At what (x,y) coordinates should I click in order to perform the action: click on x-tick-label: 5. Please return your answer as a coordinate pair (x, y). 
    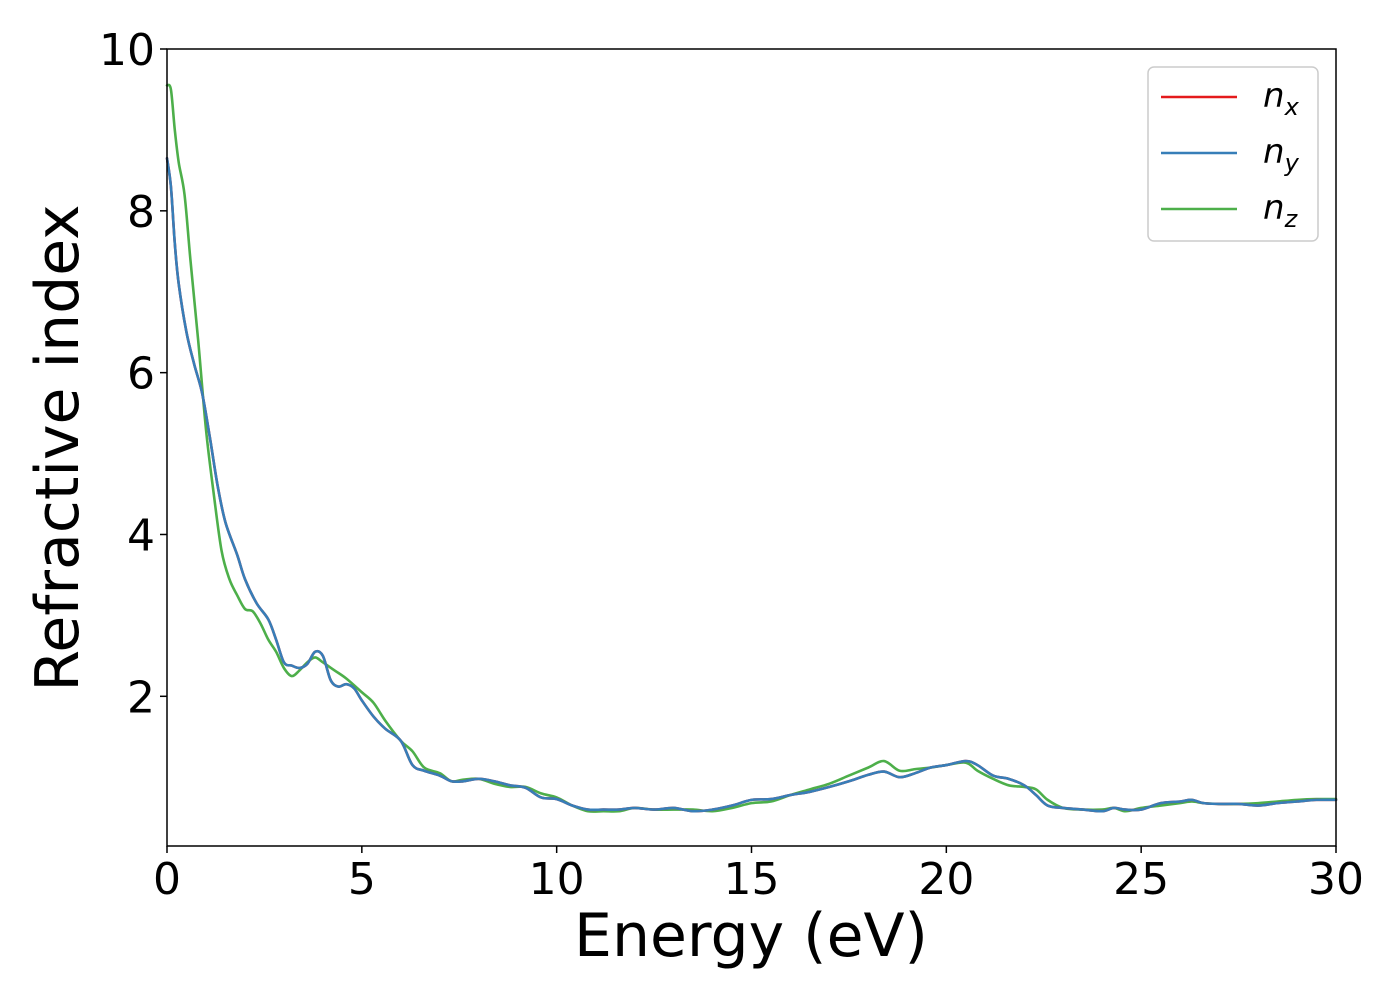
    Looking at the image, I should click on (362, 879).